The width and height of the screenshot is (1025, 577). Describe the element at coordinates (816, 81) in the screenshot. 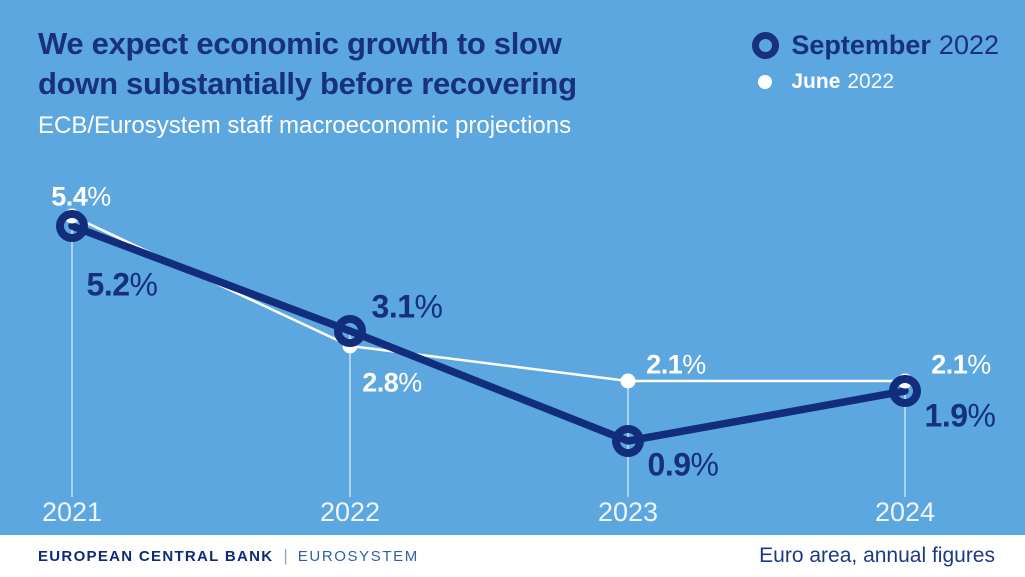

I see `legend-june-label: June` at that location.